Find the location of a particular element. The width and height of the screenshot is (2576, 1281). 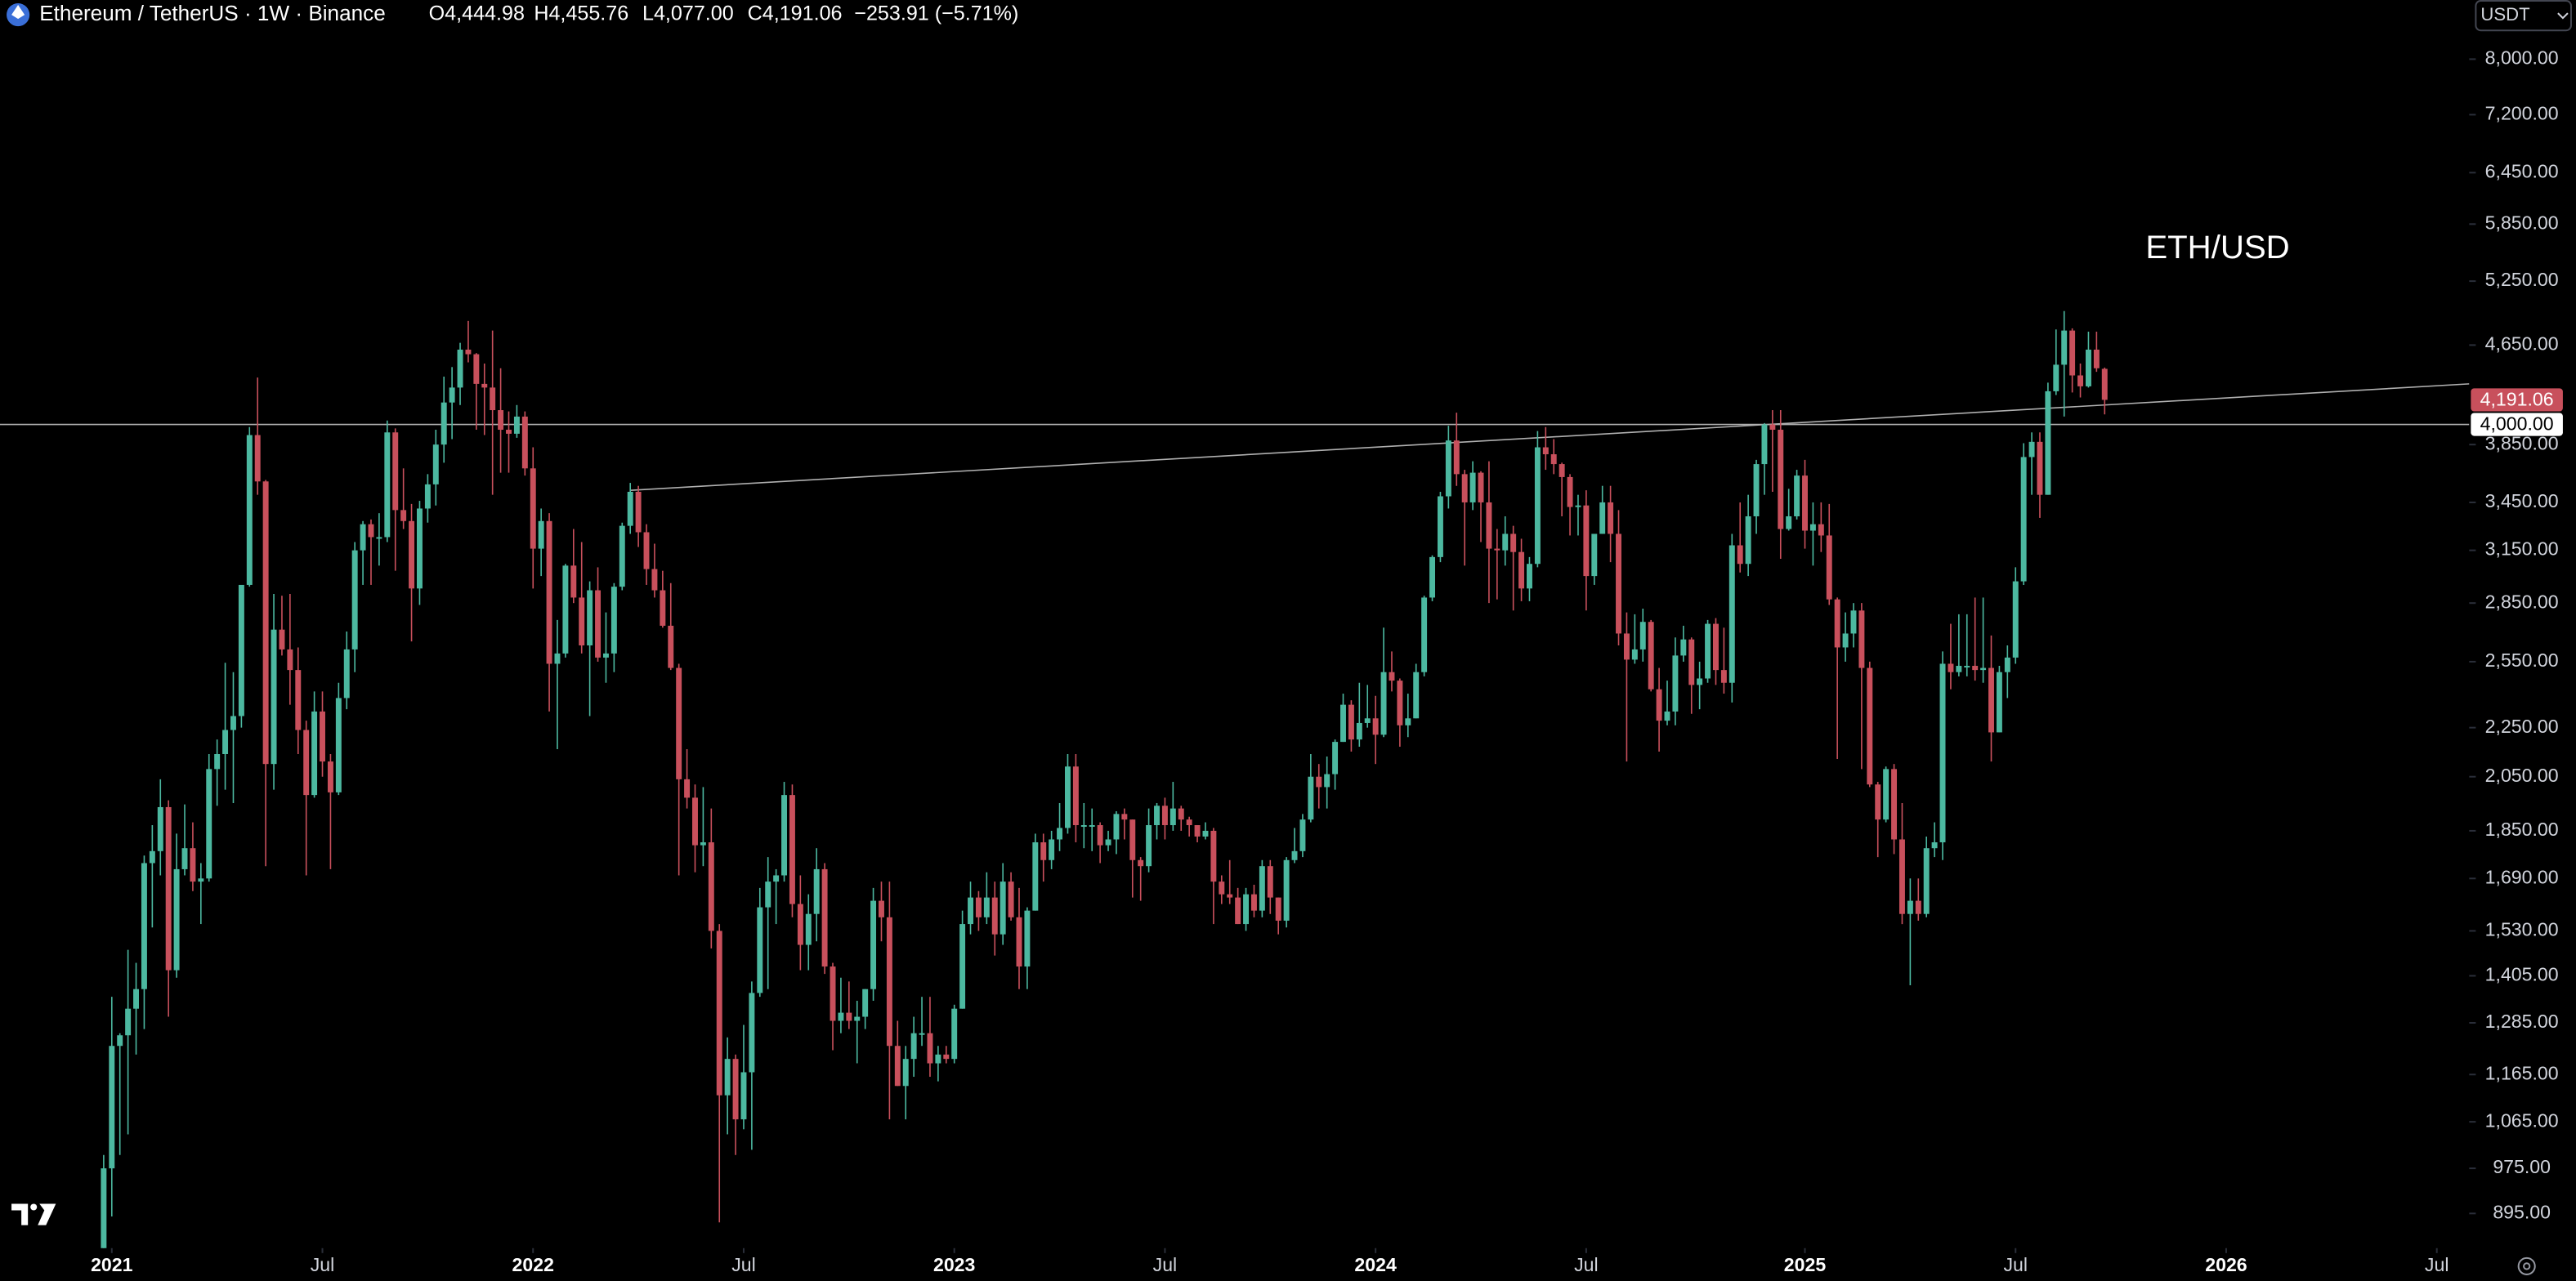

x-tick-label: 2025 is located at coordinates (1805, 1264).